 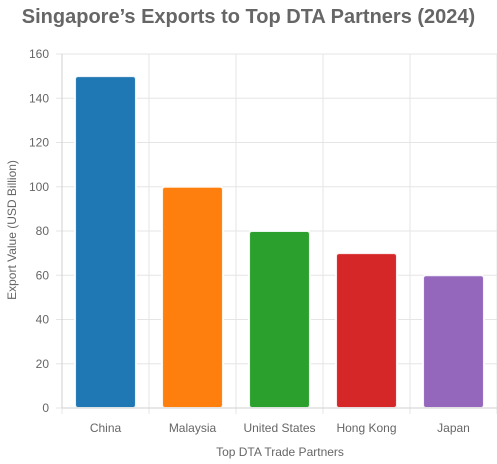 What do you see at coordinates (39, 98) in the screenshot?
I see `y-tick-label-140: 140` at bounding box center [39, 98].